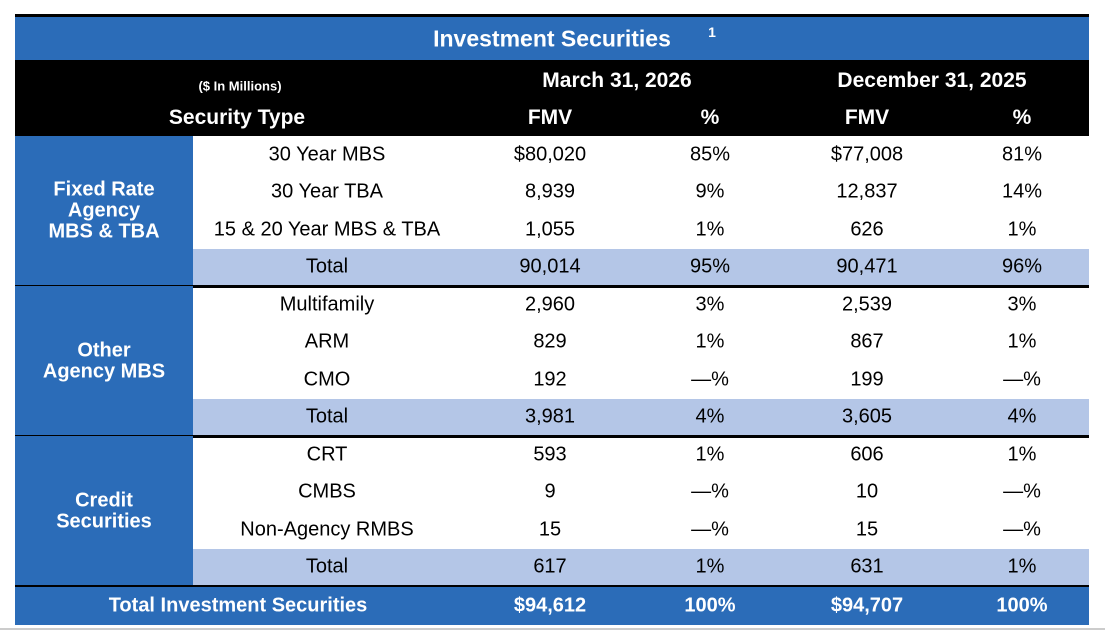  I want to click on header-bar, so click(552, 98).